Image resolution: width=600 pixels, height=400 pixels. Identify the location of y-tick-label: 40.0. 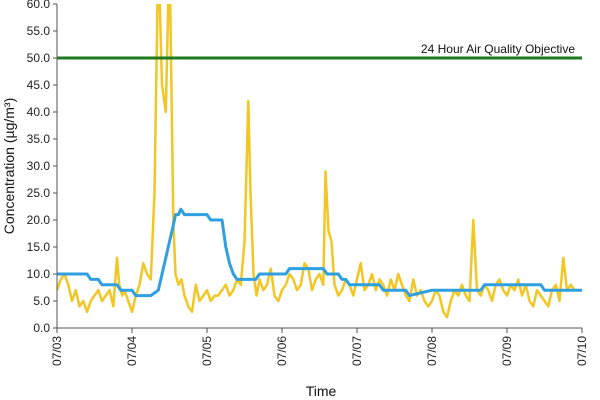
(39, 112).